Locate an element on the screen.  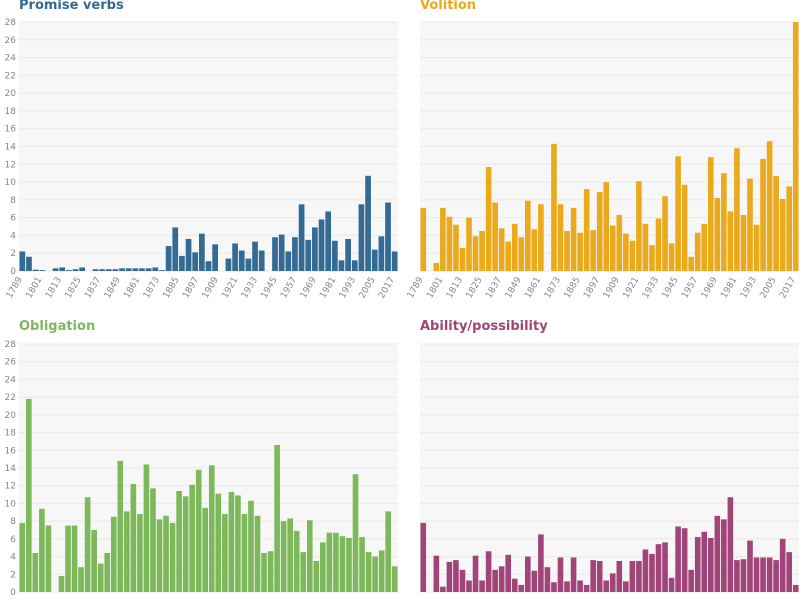
y-tick-label: 26 is located at coordinates (11, 363).